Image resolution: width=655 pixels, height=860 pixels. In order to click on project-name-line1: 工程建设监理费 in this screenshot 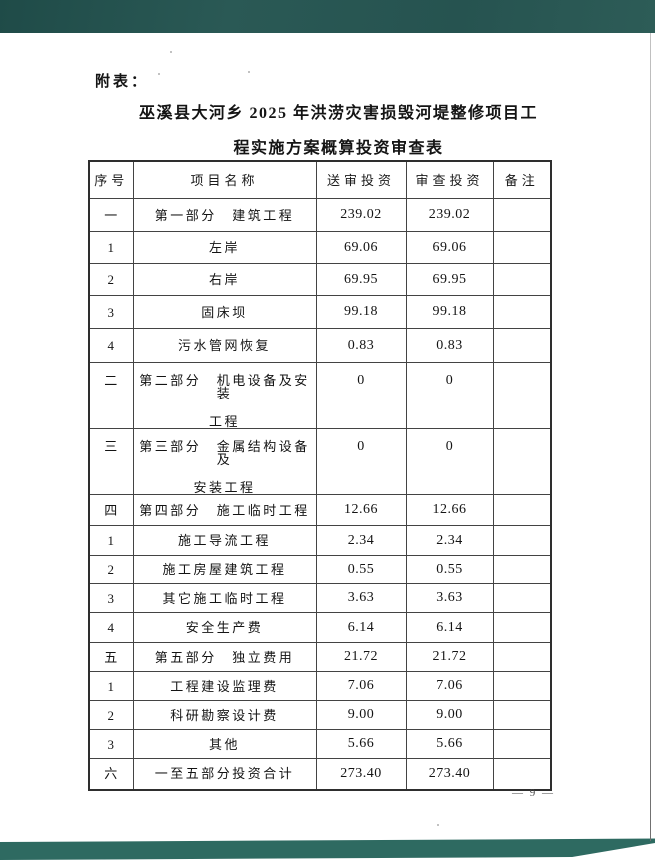, I will do `click(224, 686)`.